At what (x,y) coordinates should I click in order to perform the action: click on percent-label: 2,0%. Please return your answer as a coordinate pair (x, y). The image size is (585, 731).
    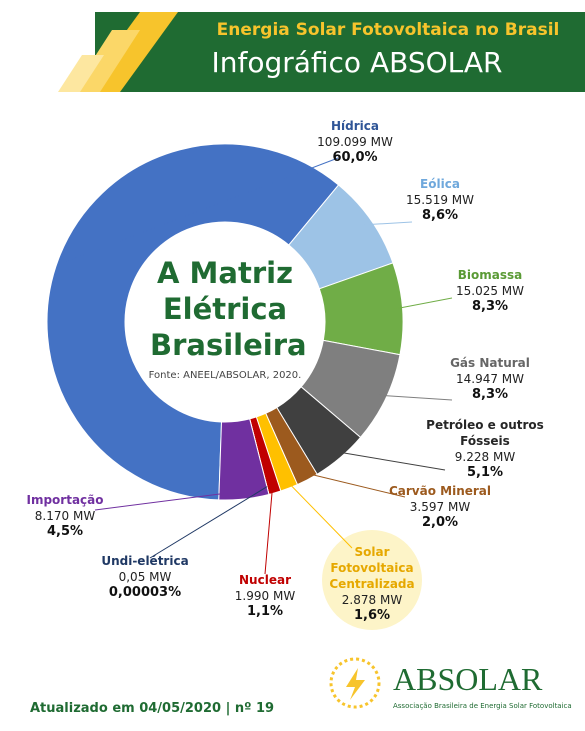
    Looking at the image, I should click on (440, 522).